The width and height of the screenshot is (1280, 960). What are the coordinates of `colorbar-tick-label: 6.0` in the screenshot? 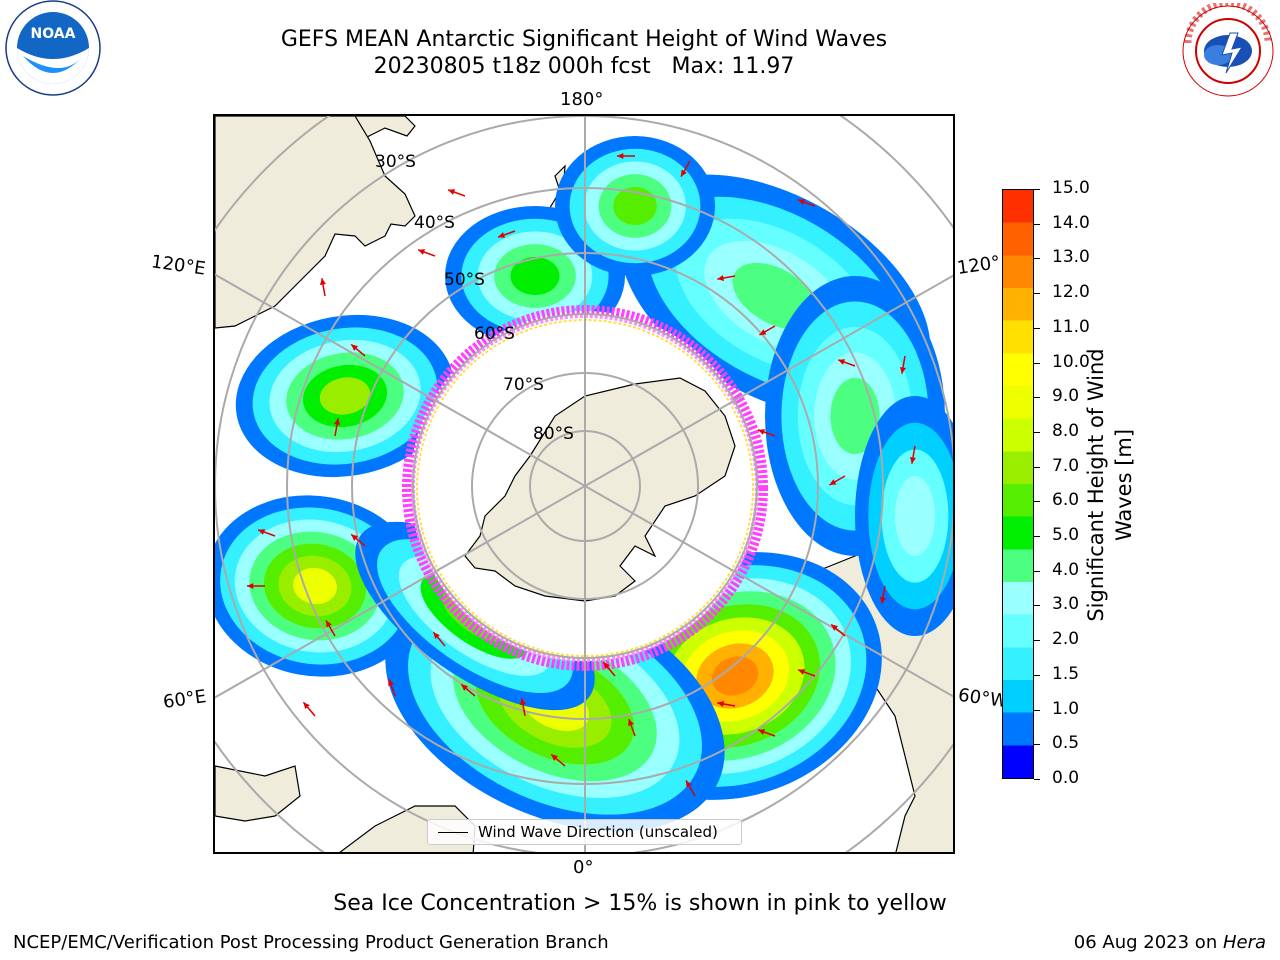 It's located at (1066, 500).